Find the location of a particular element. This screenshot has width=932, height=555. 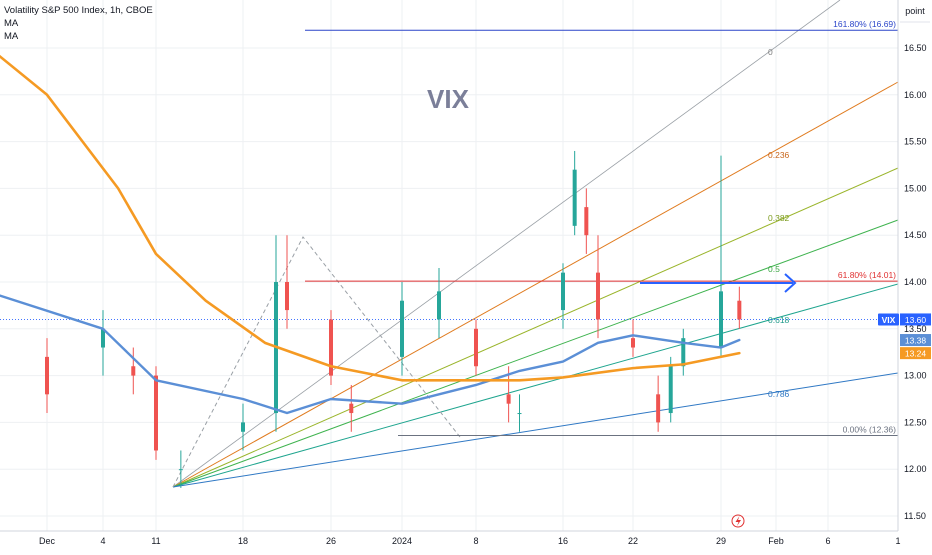

lightning-icon is located at coordinates (738, 521).